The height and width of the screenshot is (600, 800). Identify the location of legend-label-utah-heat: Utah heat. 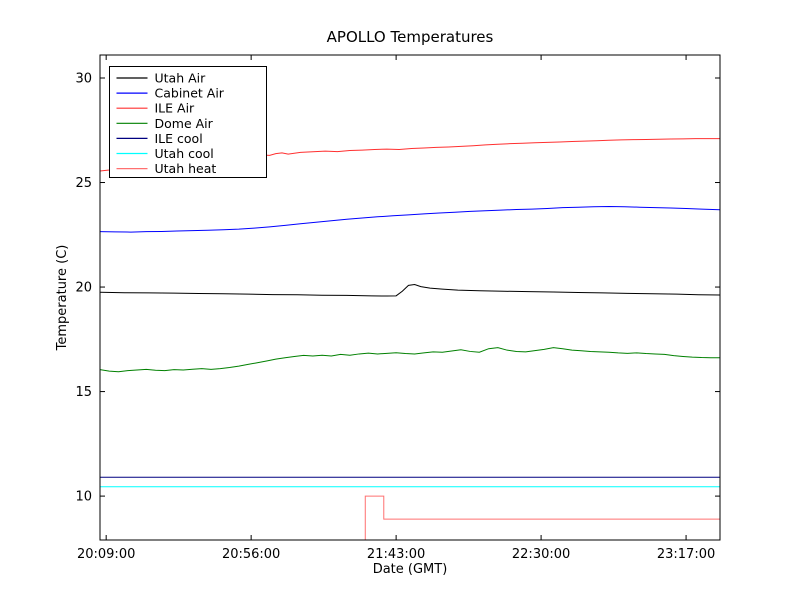
(186, 168).